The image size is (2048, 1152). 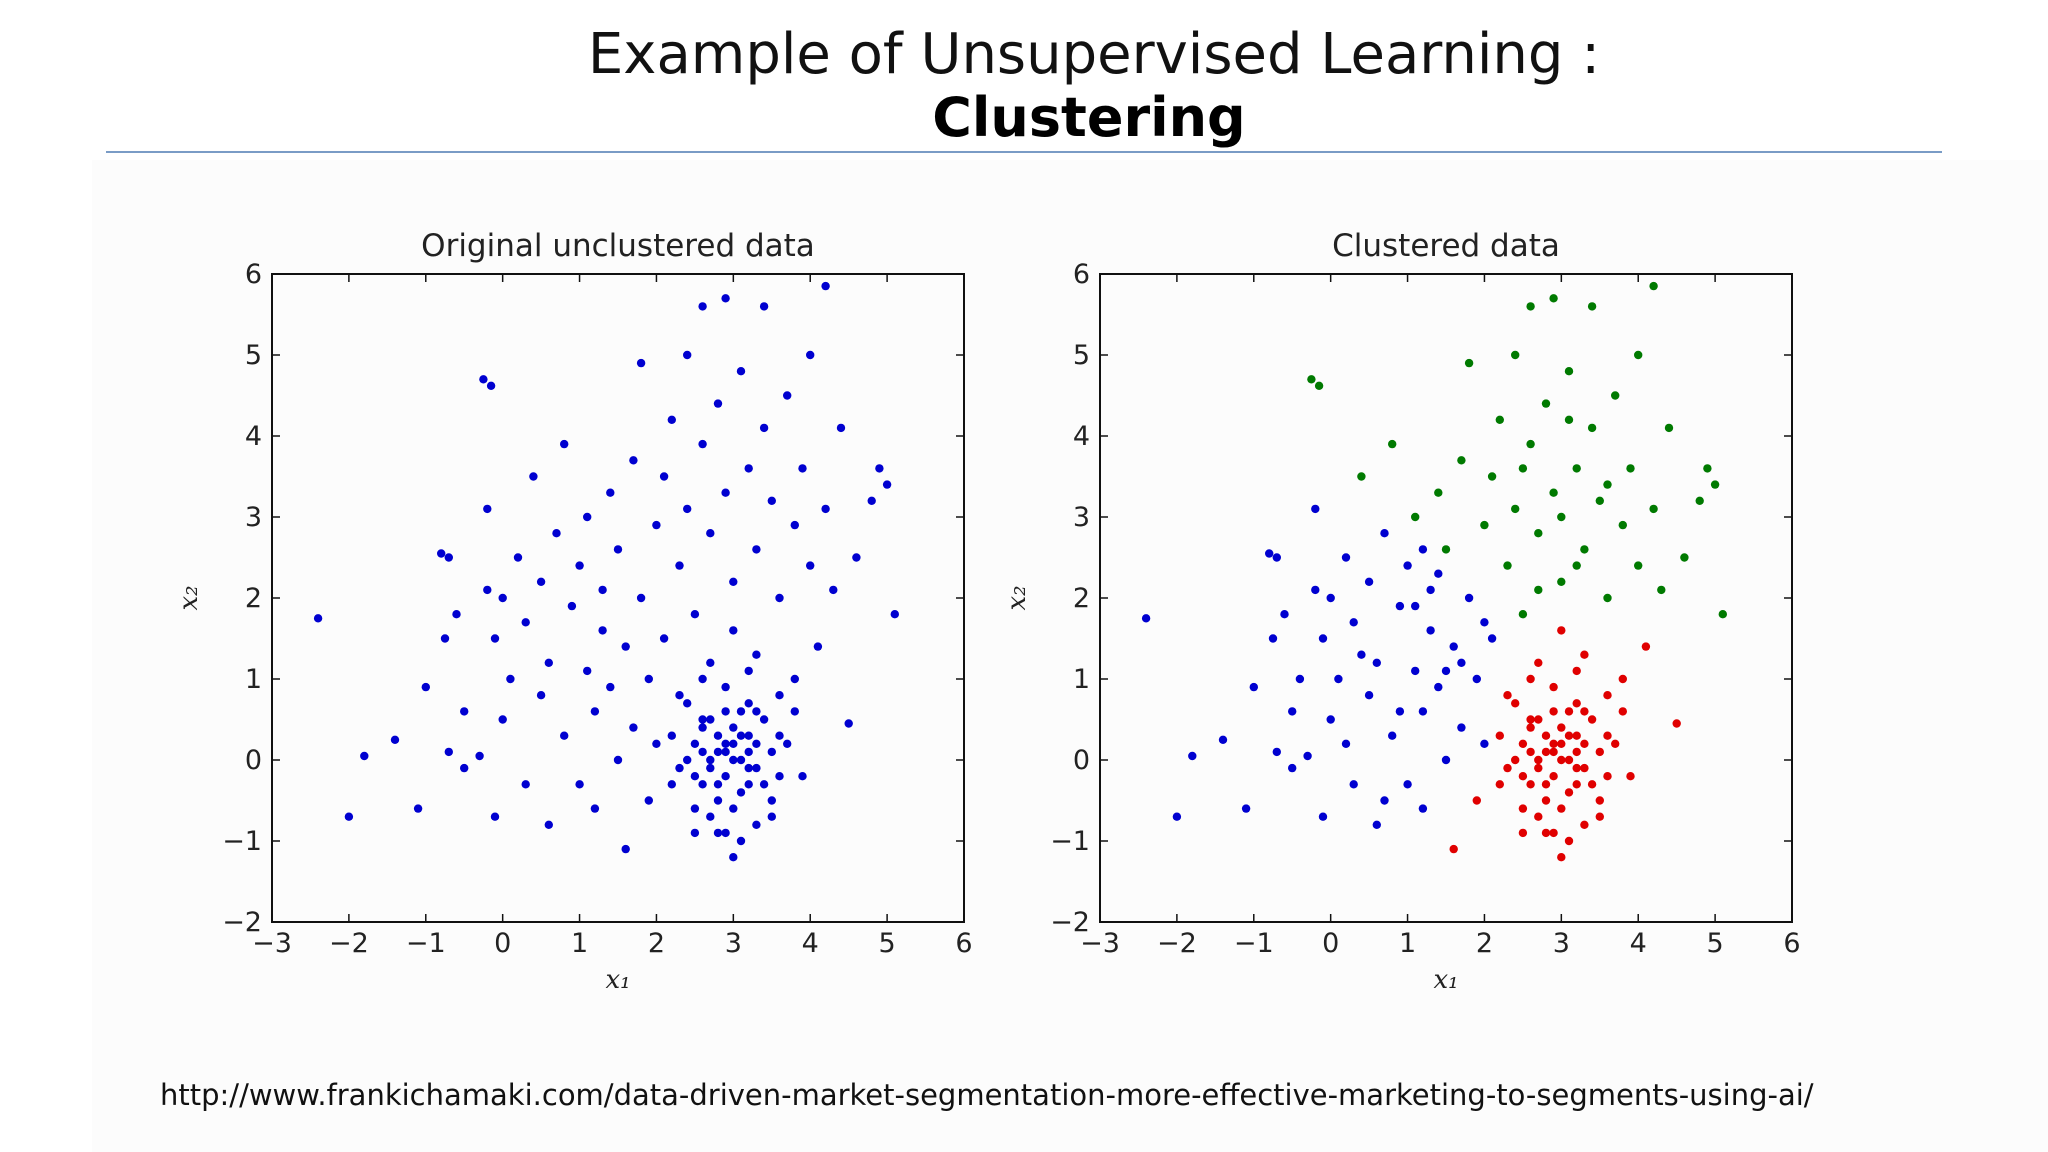 What do you see at coordinates (1024, 152) in the screenshot?
I see `title-divider` at bounding box center [1024, 152].